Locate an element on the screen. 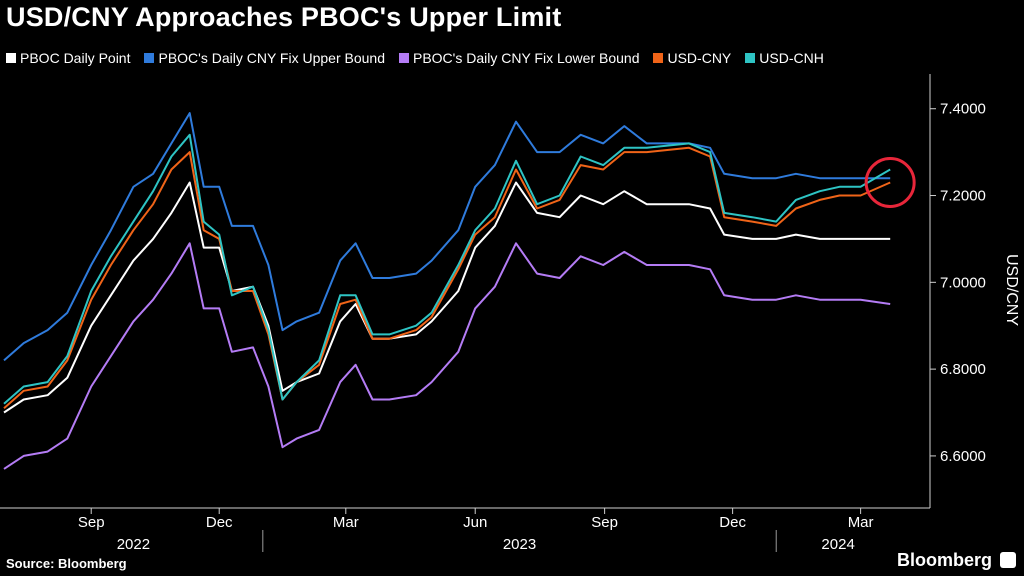 The image size is (1024, 576). legend-item-pboc-daily-point: PBOC Daily Point is located at coordinates (68, 58).